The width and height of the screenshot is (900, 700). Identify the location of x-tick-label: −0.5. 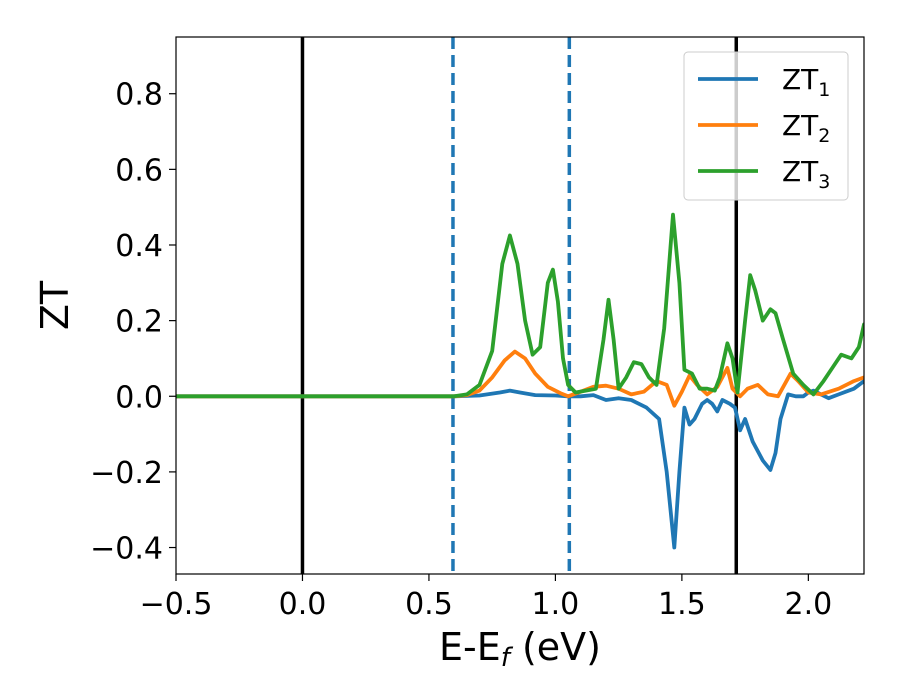
(176, 604).